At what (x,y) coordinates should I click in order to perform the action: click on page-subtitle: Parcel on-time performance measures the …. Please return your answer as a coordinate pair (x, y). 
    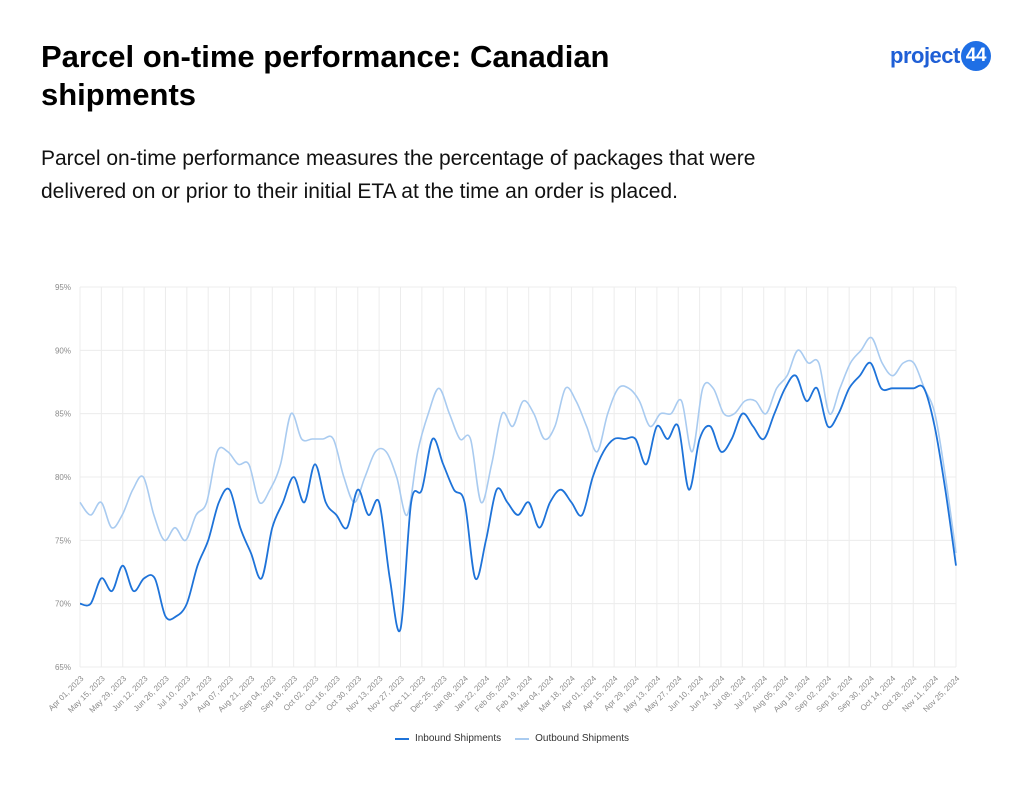
    Looking at the image, I should click on (398, 175).